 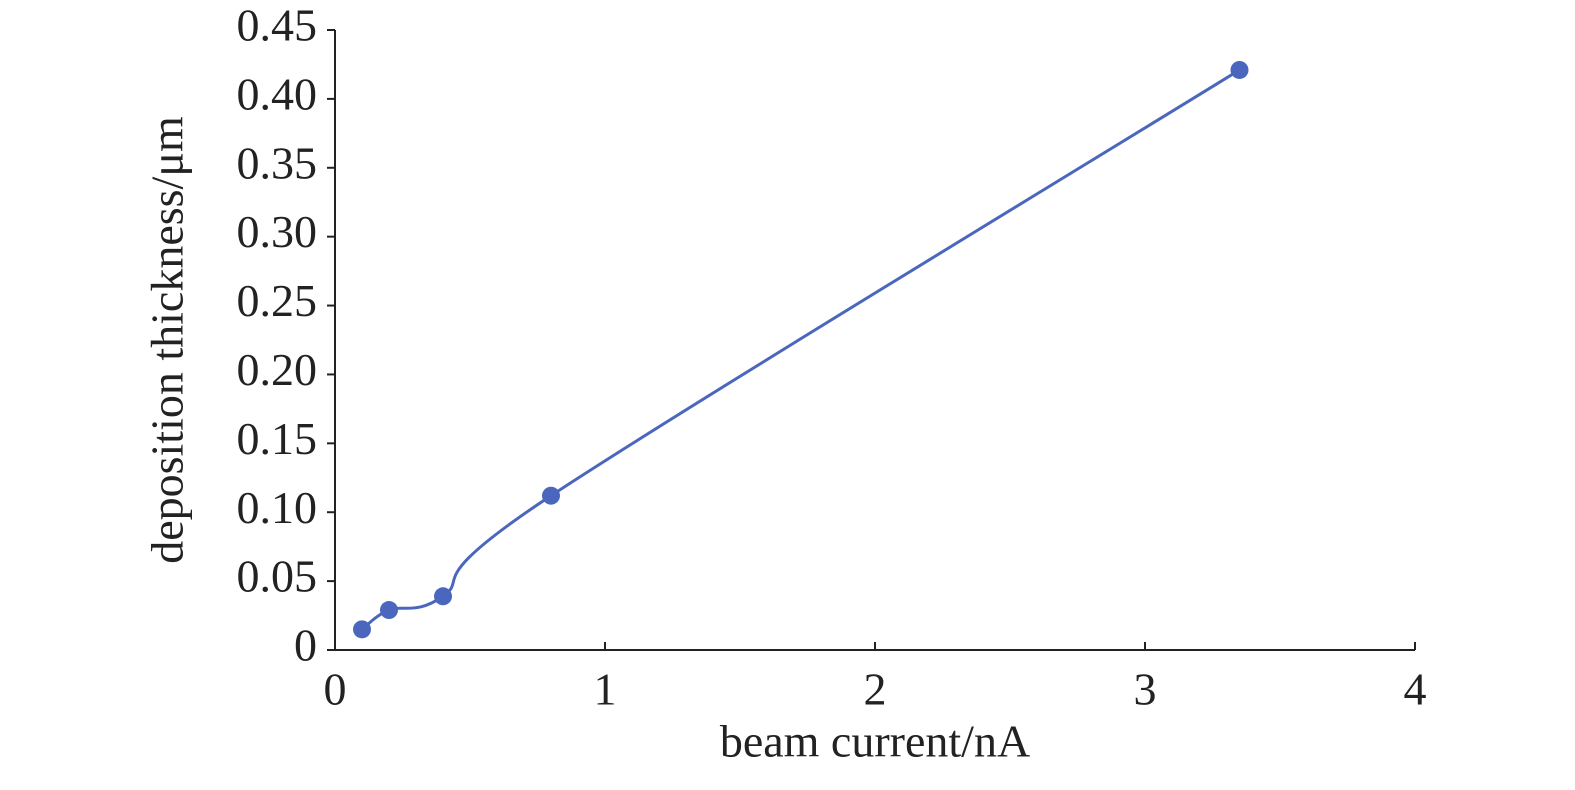 What do you see at coordinates (277, 25) in the screenshot?
I see `y-tick-label: 0.45` at bounding box center [277, 25].